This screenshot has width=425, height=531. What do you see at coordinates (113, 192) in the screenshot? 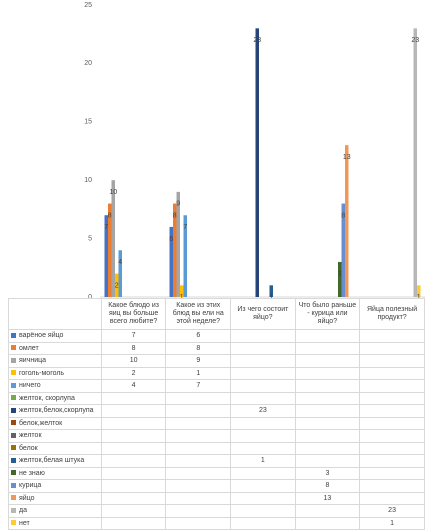
I see `data-label: 10` at bounding box center [113, 192].